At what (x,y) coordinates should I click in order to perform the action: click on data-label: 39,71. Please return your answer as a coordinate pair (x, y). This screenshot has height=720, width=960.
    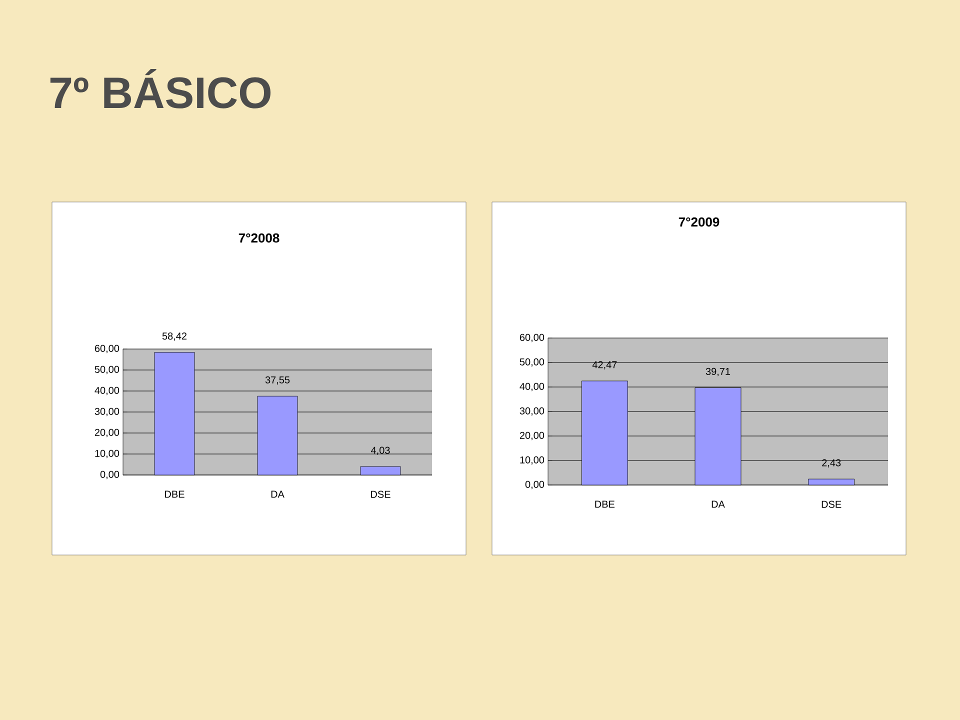
    Looking at the image, I should click on (718, 372).